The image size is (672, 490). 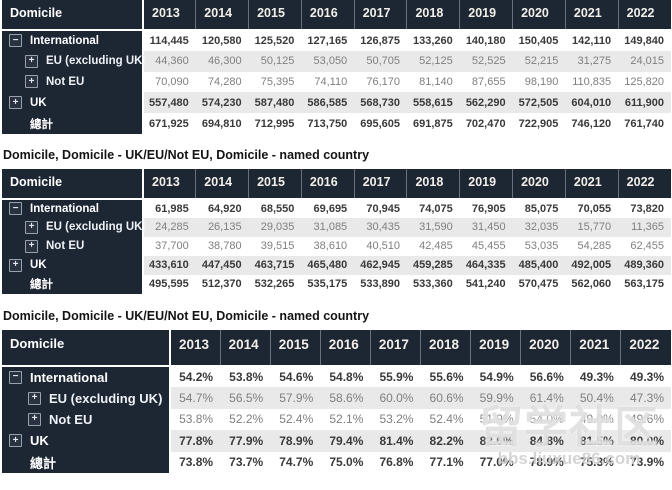 What do you see at coordinates (72, 246) in the screenshot?
I see `row-header-content: + Not EU` at bounding box center [72, 246].